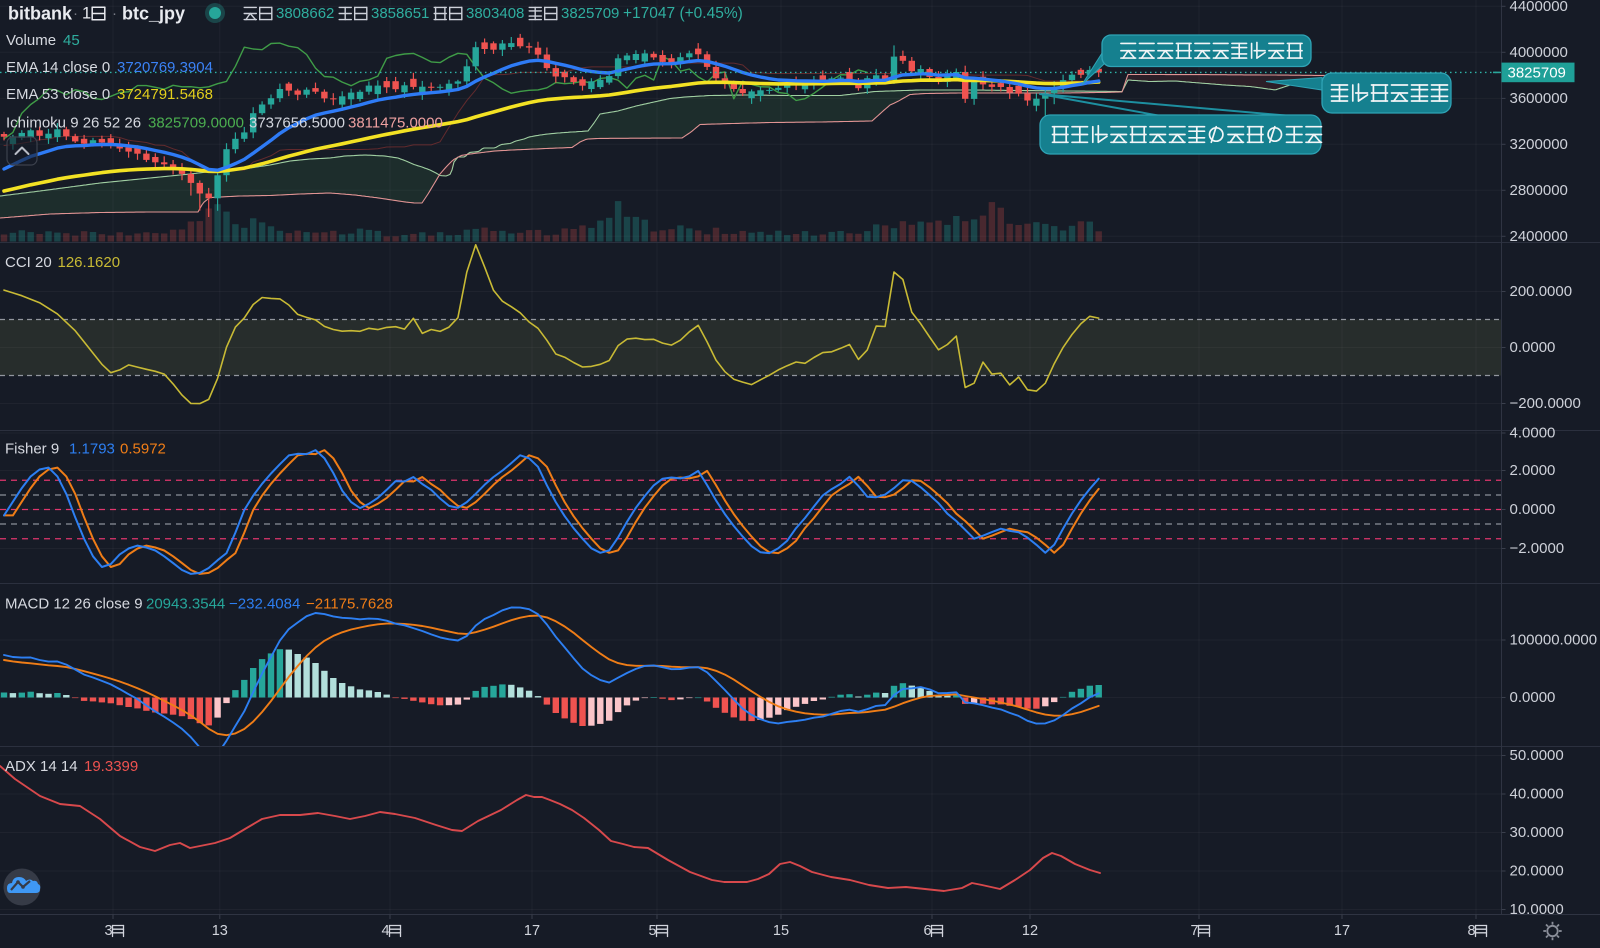 This screenshot has width=1600, height=948. I want to click on svg-text: 126.1620, so click(89, 262).